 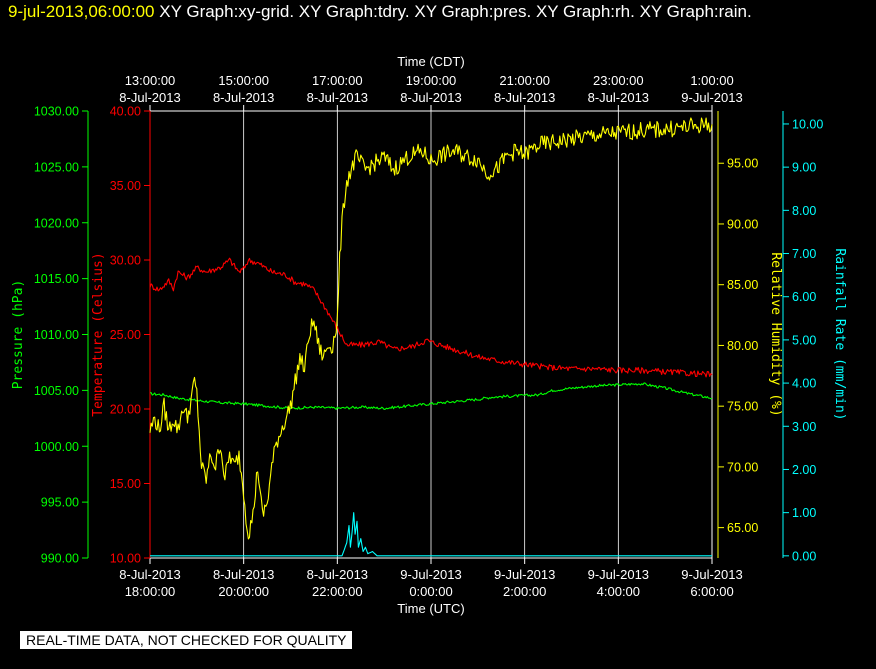 I want to click on temperature-tick-label: 20.00, so click(x=125, y=410).